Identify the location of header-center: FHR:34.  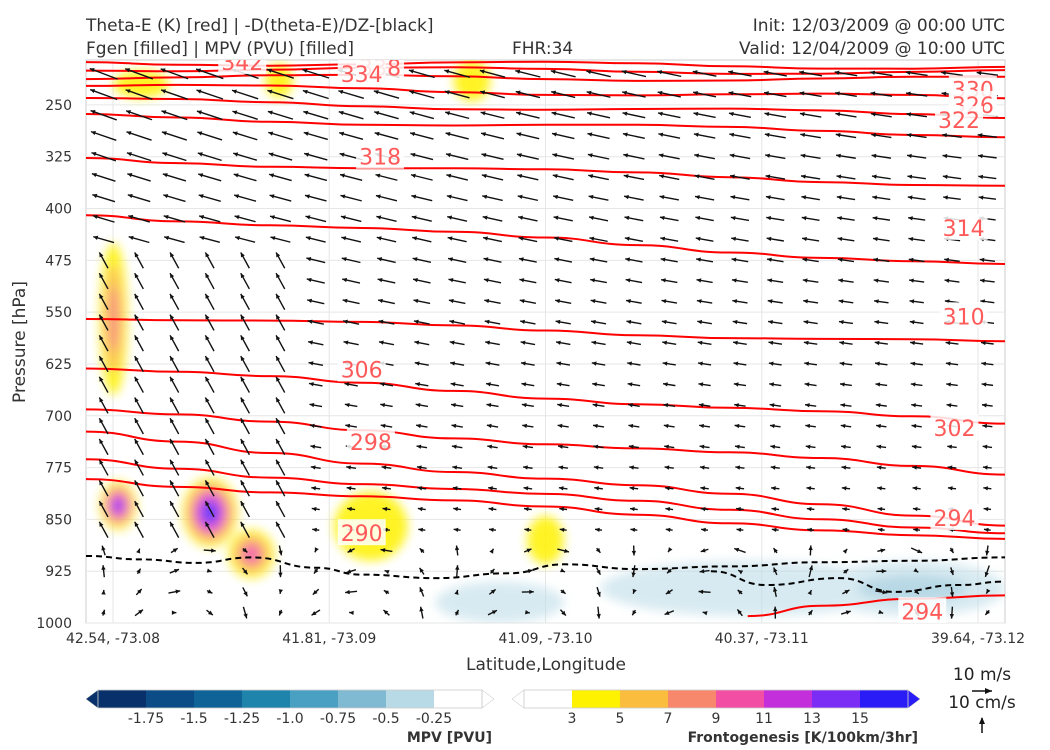
(542, 49).